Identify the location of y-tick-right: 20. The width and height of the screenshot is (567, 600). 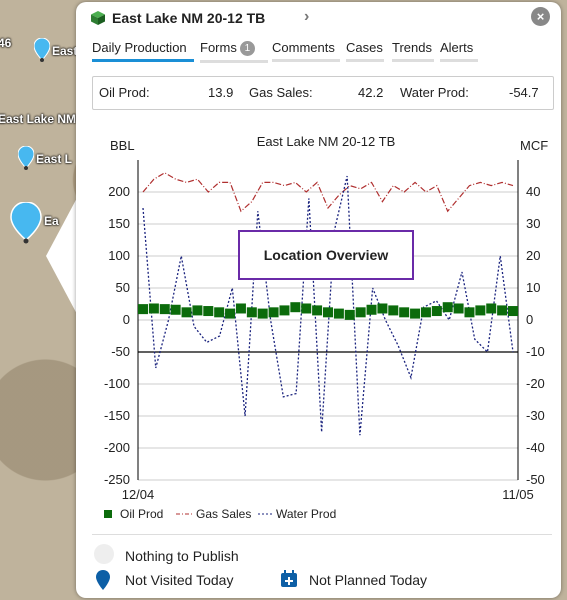
(533, 255).